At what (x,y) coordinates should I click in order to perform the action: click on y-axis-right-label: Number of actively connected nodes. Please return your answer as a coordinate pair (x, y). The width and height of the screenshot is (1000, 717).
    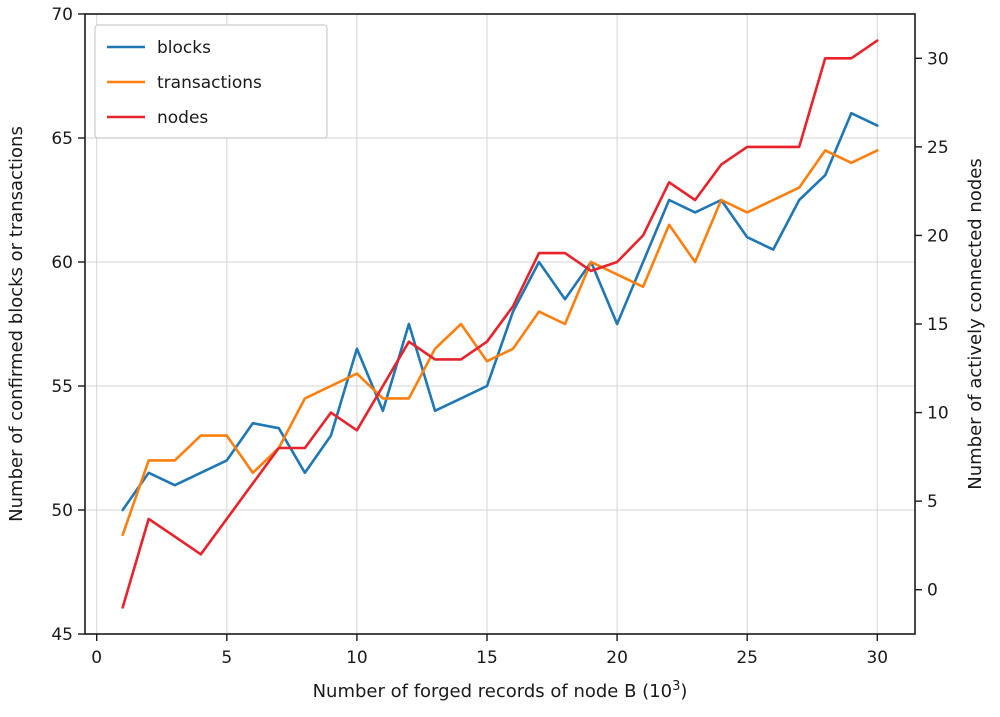
    Looking at the image, I should click on (975, 323).